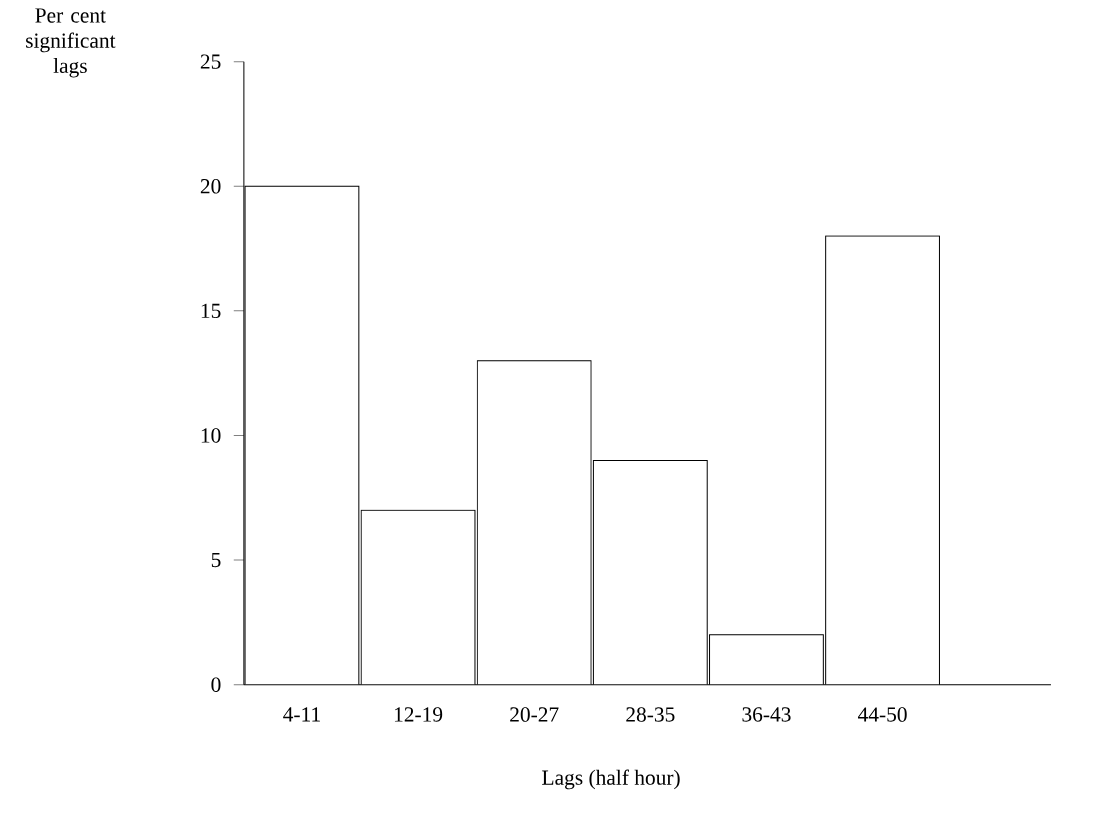 The width and height of the screenshot is (1109, 817). What do you see at coordinates (534, 714) in the screenshot?
I see `x-tick-label: 20-27` at bounding box center [534, 714].